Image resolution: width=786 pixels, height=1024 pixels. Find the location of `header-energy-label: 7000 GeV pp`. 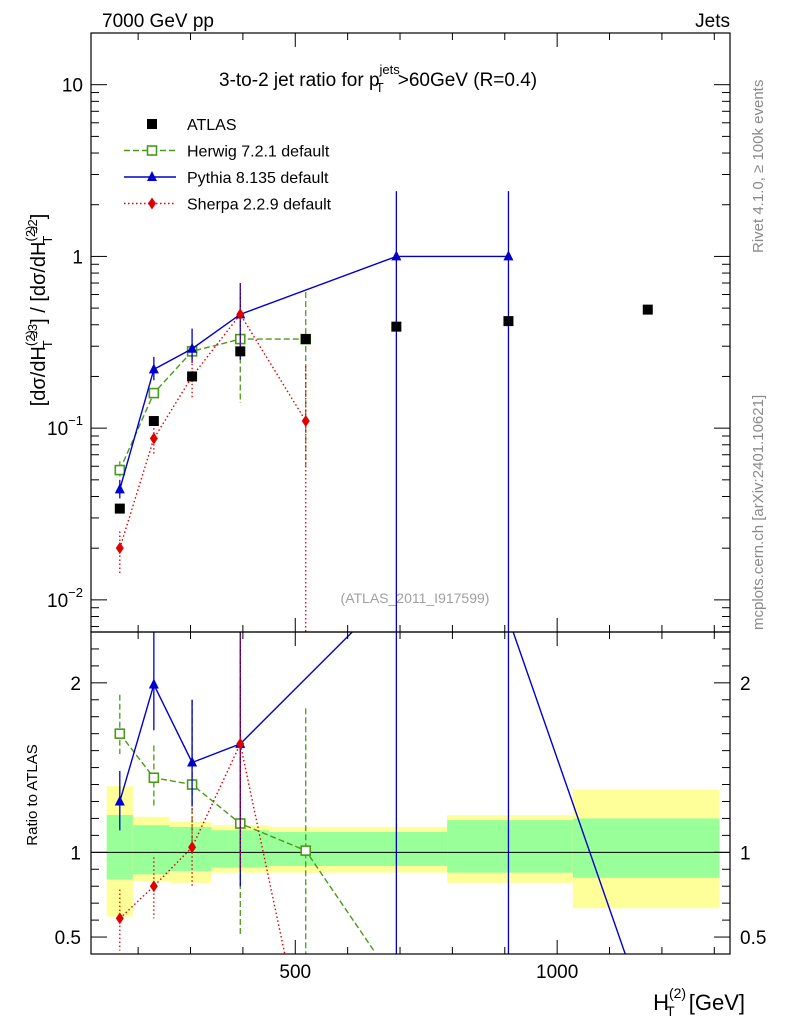

header-energy-label: 7000 GeV pp is located at coordinates (158, 21).